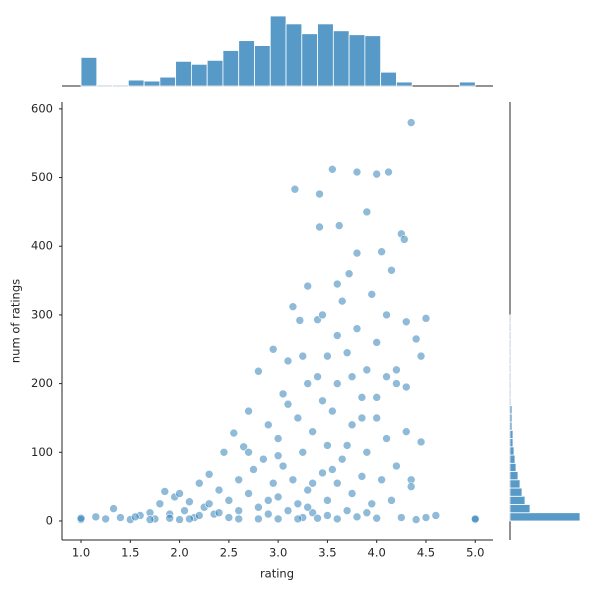  Describe the element at coordinates (42, 383) in the screenshot. I see `y-tick-label: 200` at that location.